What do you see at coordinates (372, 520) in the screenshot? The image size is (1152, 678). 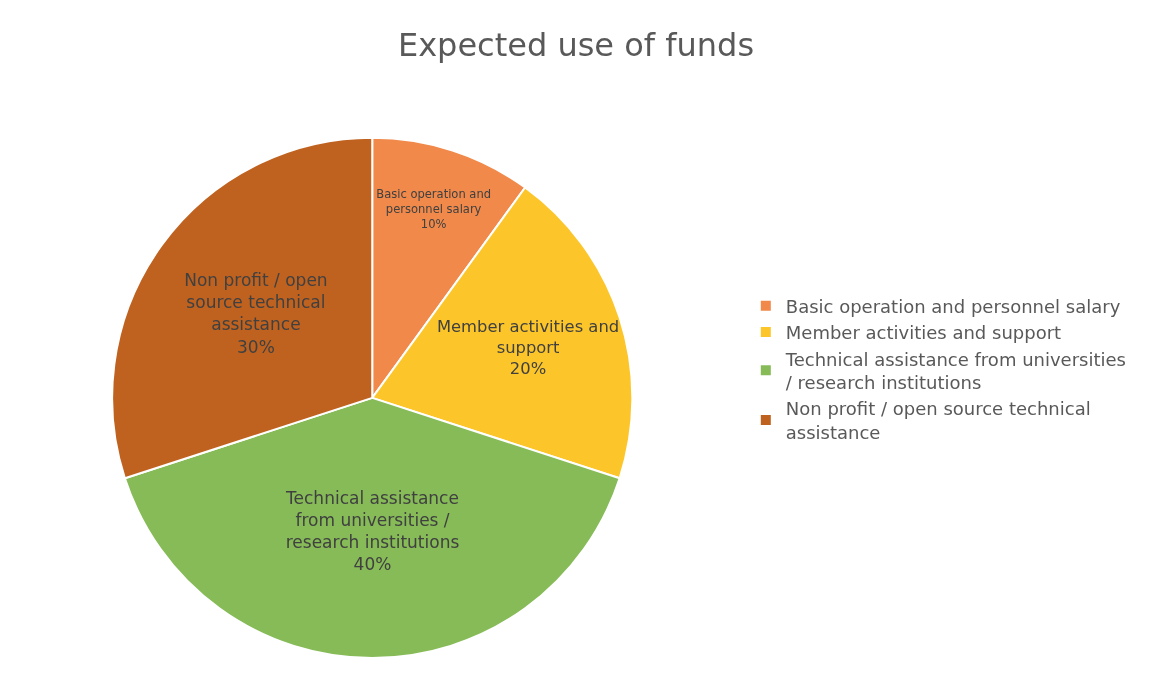 I see `slice-label: Technical assistance from universities / research institutions` at bounding box center [372, 520].